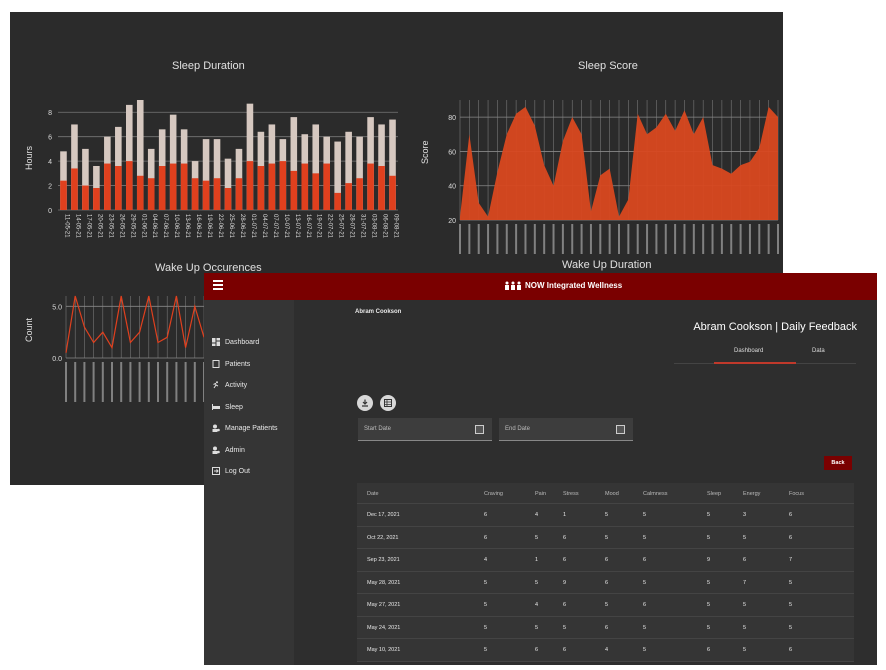 The width and height of the screenshot is (886, 670). What do you see at coordinates (383, 515) in the screenshot?
I see `table-cell: Dec 17, 2021` at bounding box center [383, 515].